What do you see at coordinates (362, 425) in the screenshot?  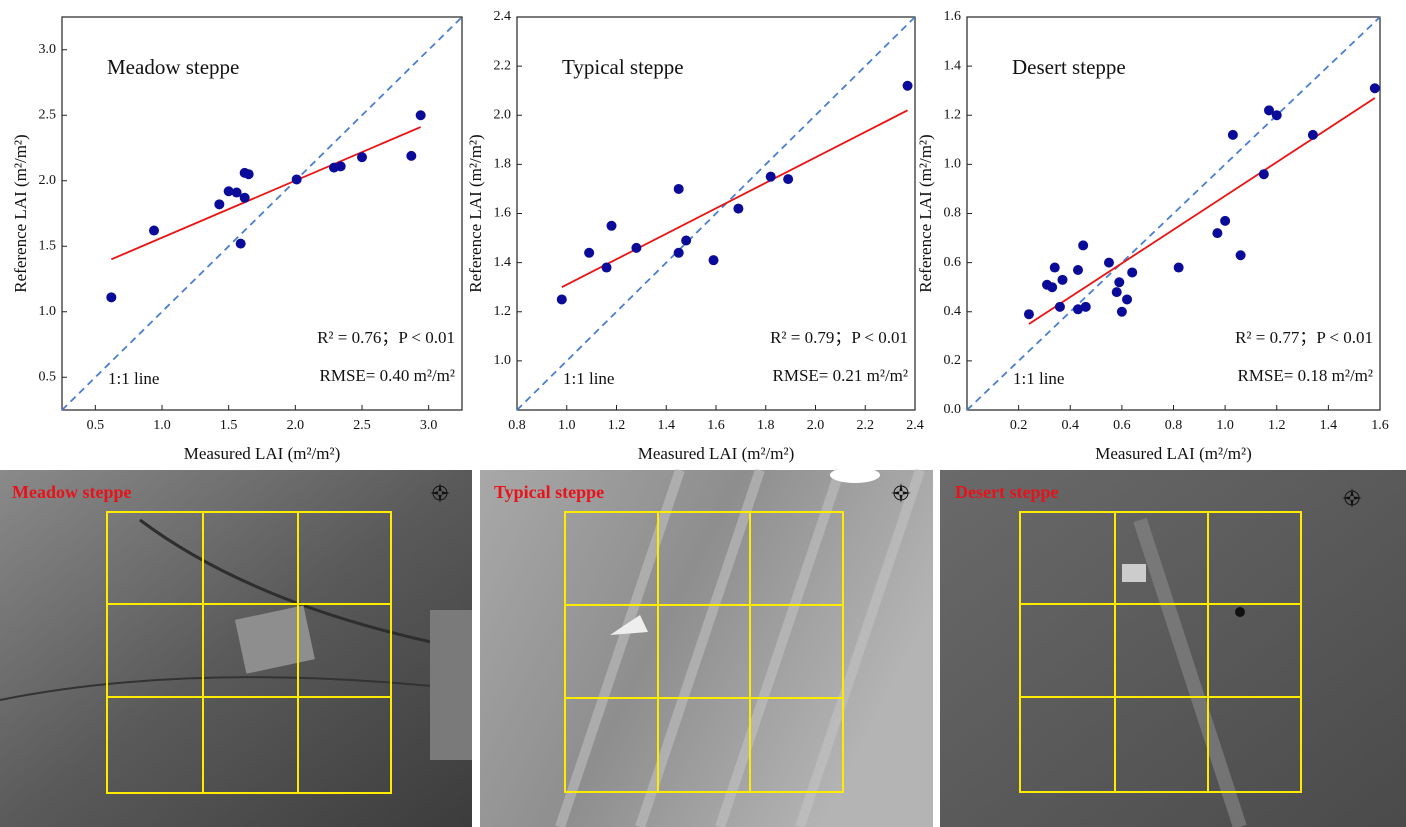 I see `x-tick-label: 2.5` at bounding box center [362, 425].